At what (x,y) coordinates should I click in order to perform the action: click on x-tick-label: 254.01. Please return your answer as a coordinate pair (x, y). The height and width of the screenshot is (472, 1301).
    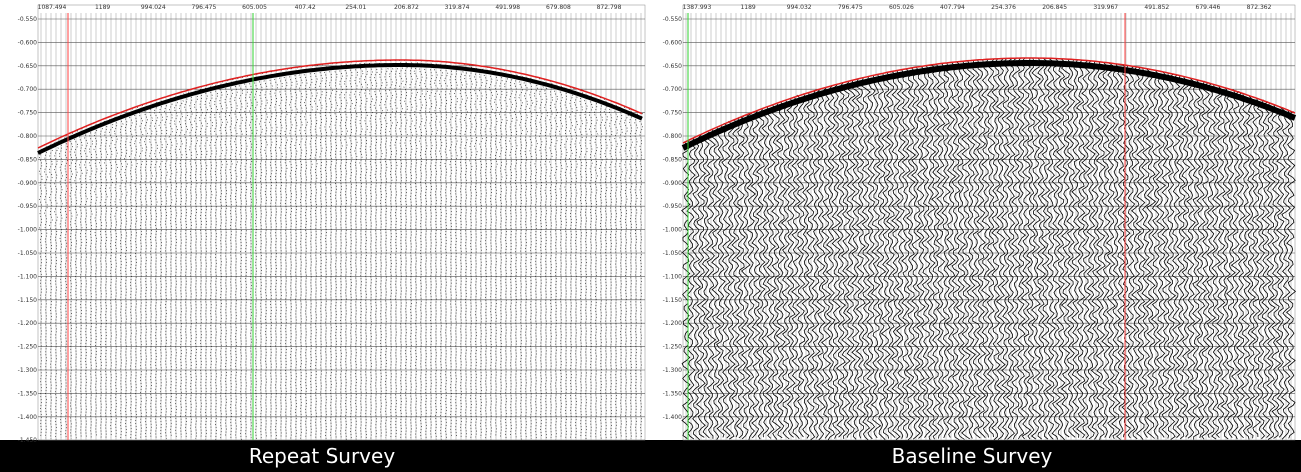
    Looking at the image, I should click on (355, 7).